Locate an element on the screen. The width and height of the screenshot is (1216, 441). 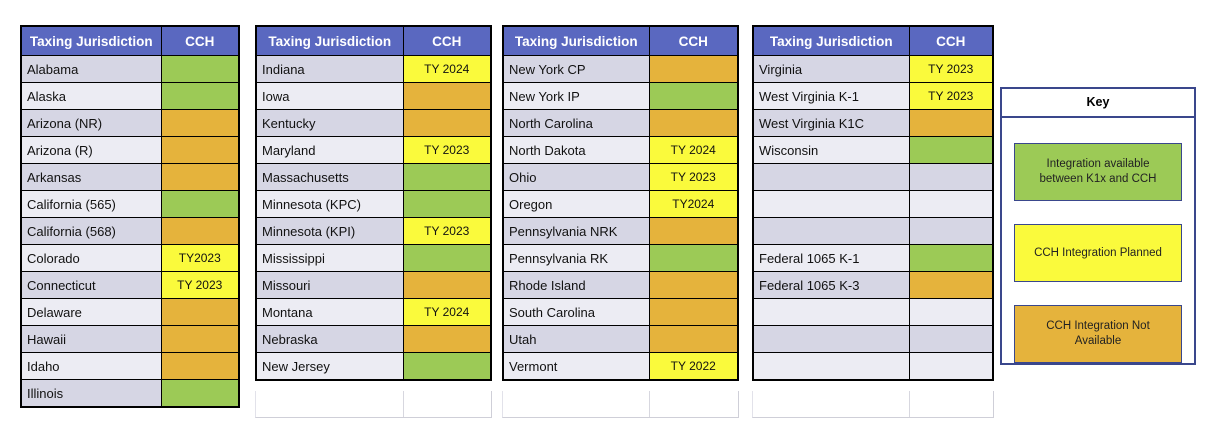
jurisdiction-cell: Federal 1065 K-1 is located at coordinates (831, 258).